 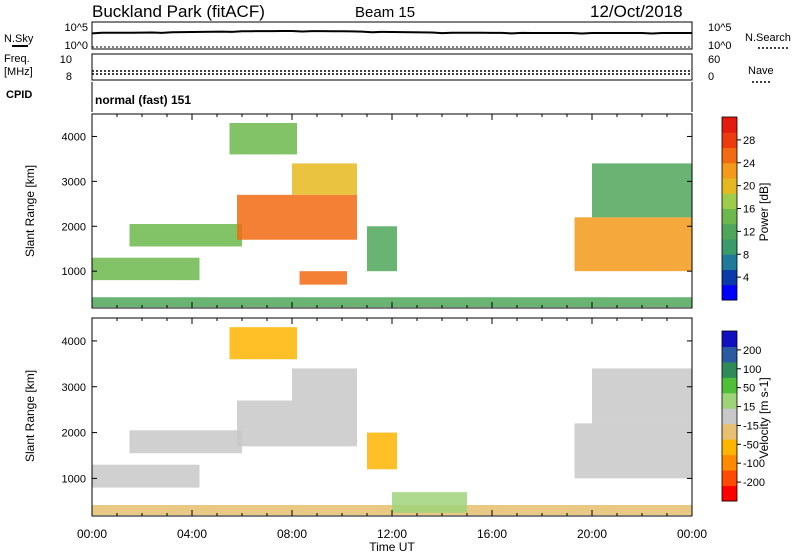 I want to click on nsky-right-tick-top: 10^5, so click(x=720, y=28).